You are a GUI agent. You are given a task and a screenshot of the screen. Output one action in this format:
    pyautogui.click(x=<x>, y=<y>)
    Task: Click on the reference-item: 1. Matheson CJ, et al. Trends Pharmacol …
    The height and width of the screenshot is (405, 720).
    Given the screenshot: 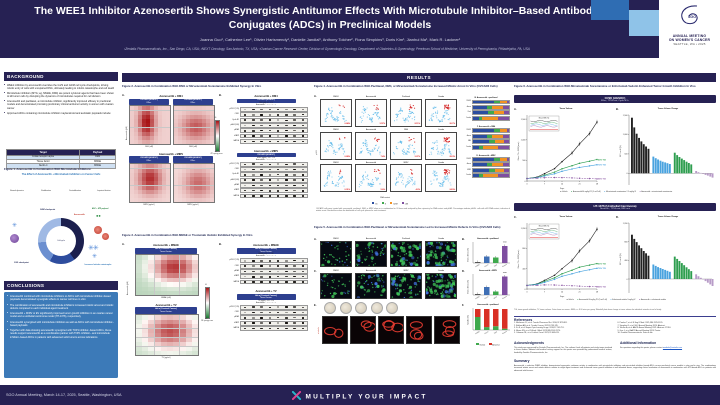 What is the action you would take?
    pyautogui.click(x=541, y=323)
    